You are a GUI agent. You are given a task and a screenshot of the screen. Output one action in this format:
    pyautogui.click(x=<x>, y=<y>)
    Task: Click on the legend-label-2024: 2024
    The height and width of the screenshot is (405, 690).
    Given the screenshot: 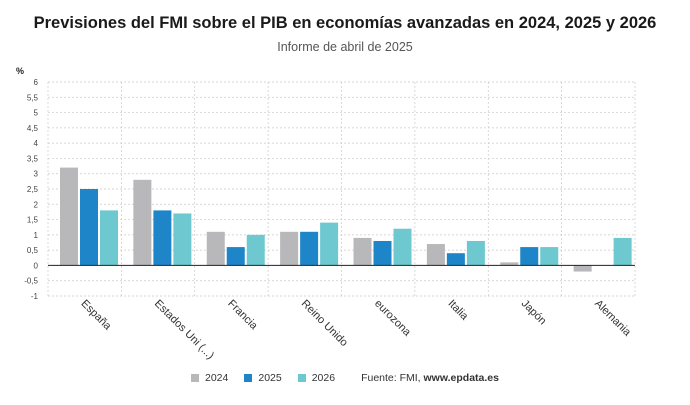 What is the action you would take?
    pyautogui.click(x=217, y=378)
    